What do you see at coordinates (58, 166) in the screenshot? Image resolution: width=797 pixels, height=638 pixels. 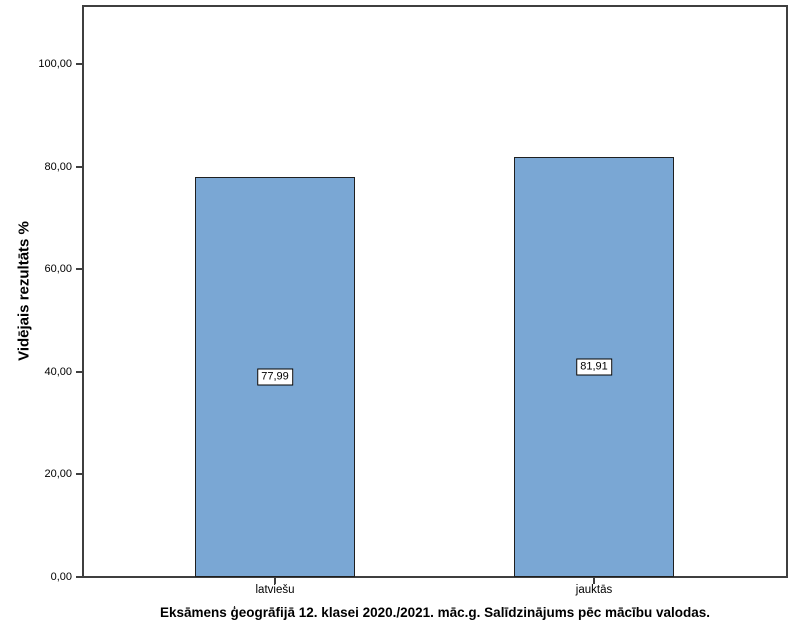 I see `y-tick-label: 80,00` at bounding box center [58, 166].